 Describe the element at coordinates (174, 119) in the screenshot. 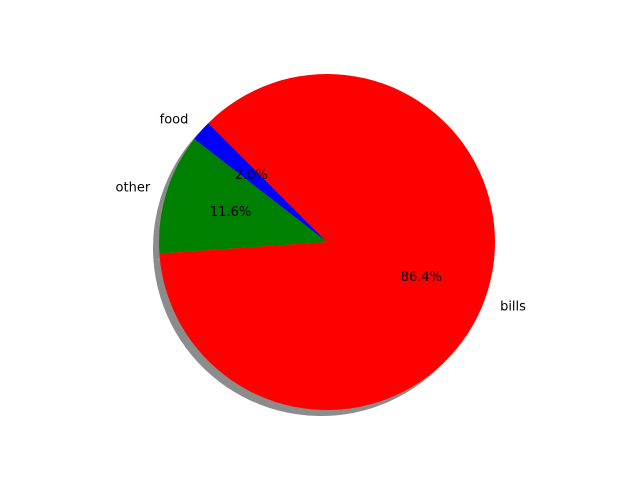

I see `pie-label-food: food` at that location.